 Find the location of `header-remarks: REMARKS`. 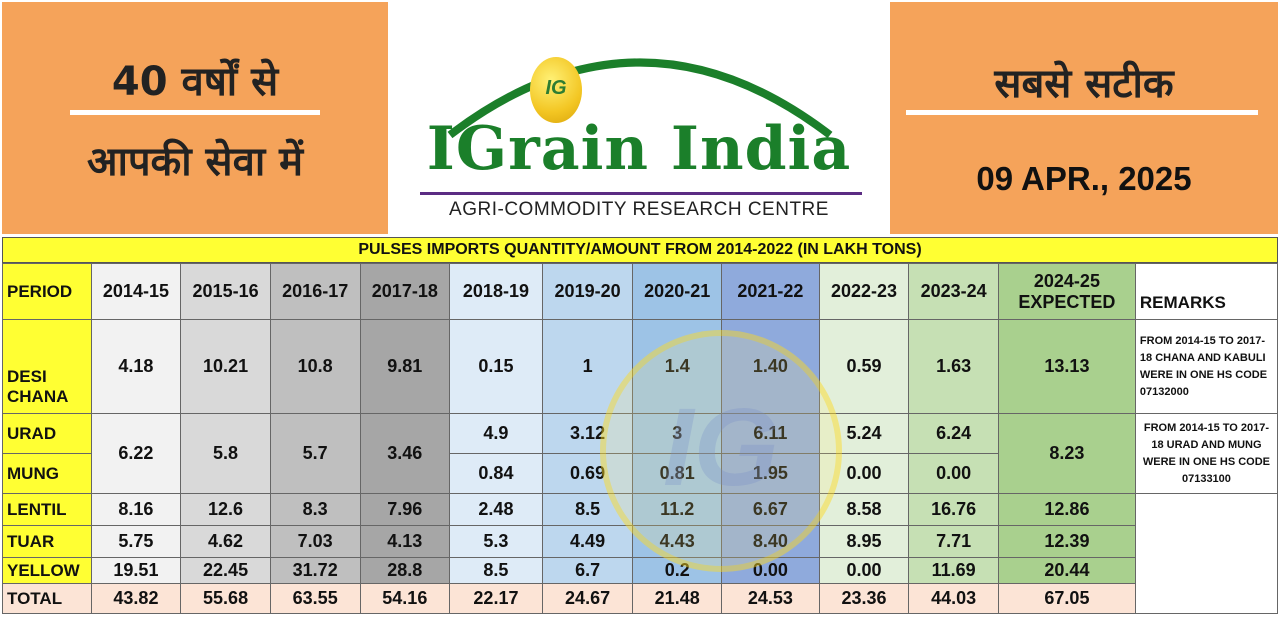

header-remarks: REMARKS is located at coordinates (1206, 291).